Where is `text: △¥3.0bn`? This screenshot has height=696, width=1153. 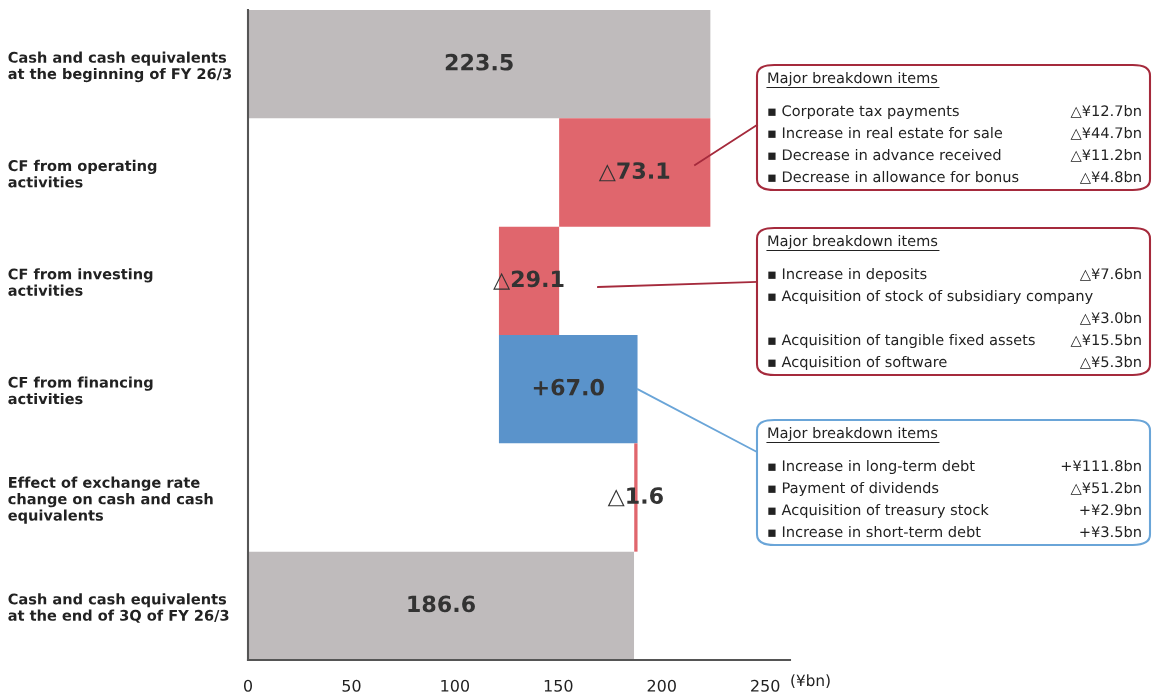
text: △¥3.0bn is located at coordinates (1110, 318).